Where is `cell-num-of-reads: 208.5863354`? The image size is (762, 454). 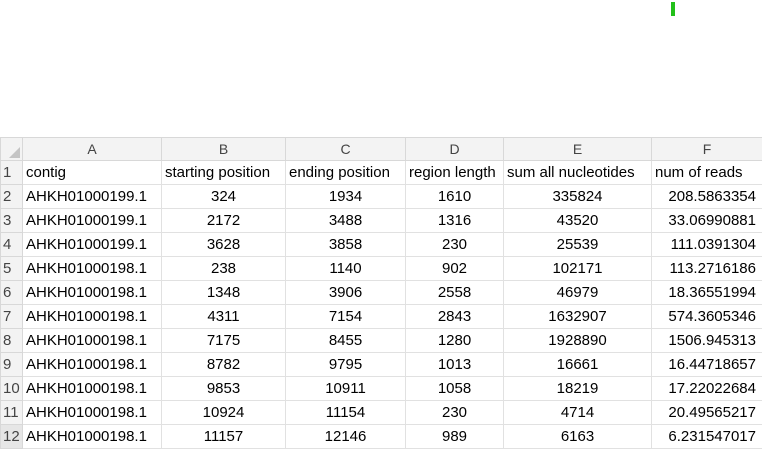 cell-num-of-reads: 208.5863354 is located at coordinates (706, 196).